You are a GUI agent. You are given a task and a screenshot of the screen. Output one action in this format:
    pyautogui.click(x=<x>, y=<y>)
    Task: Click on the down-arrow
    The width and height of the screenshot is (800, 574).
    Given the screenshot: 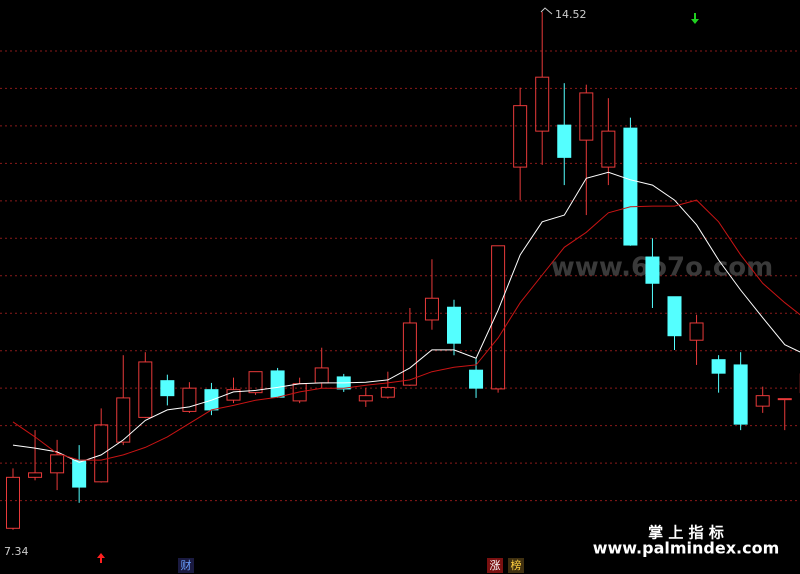 What is the action you would take?
    pyautogui.click(x=695, y=18)
    